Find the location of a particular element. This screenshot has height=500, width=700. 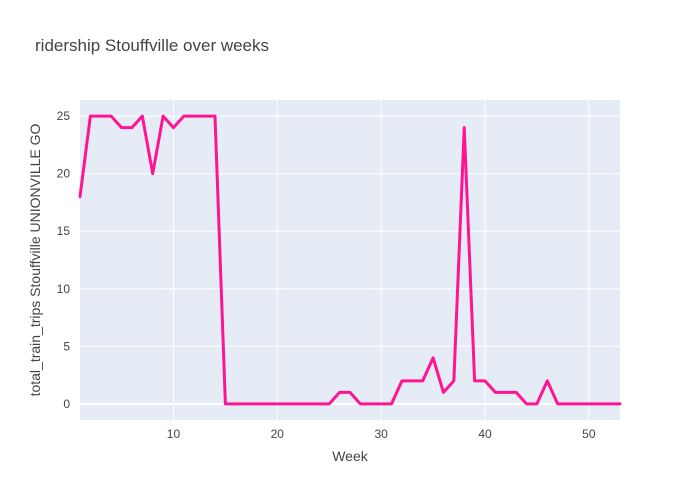

x-tick-label: 10 is located at coordinates (174, 434).